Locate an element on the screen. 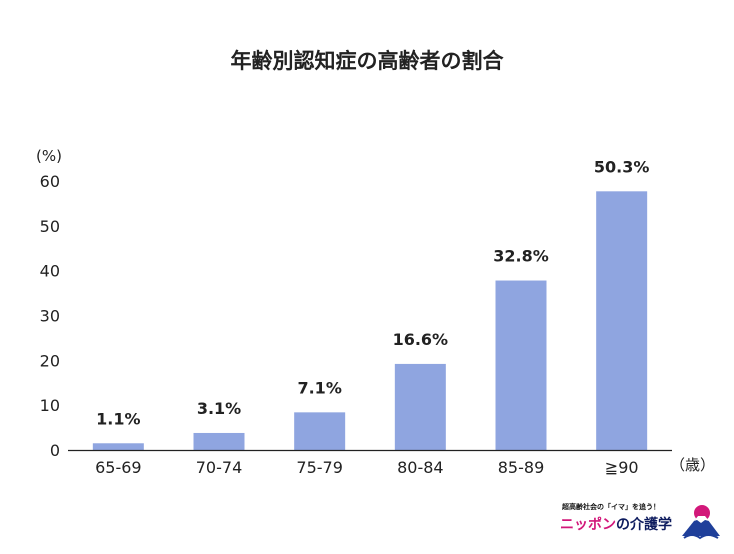 Image resolution: width=734 pixels, height=554 pixels. x-tick-label: 65-69 is located at coordinates (118, 467).